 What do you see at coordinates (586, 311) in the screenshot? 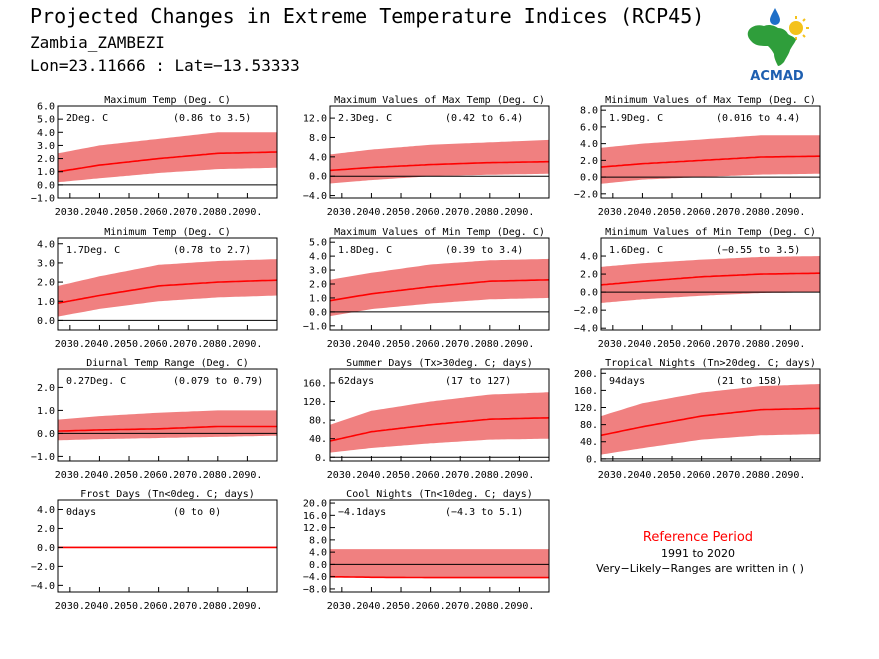
I see `y-tick-label: −2.0` at bounding box center [586, 311].